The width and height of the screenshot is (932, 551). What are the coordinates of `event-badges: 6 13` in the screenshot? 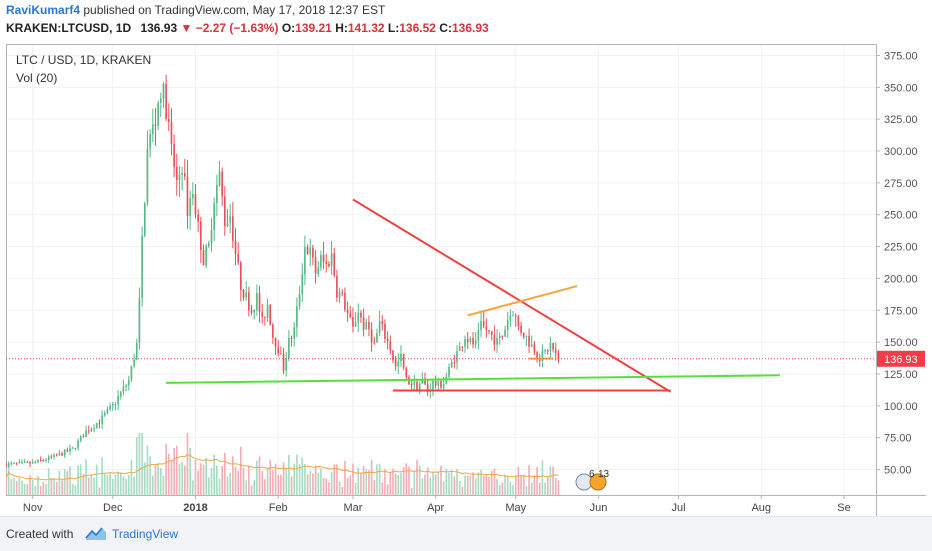 It's located at (592, 480).